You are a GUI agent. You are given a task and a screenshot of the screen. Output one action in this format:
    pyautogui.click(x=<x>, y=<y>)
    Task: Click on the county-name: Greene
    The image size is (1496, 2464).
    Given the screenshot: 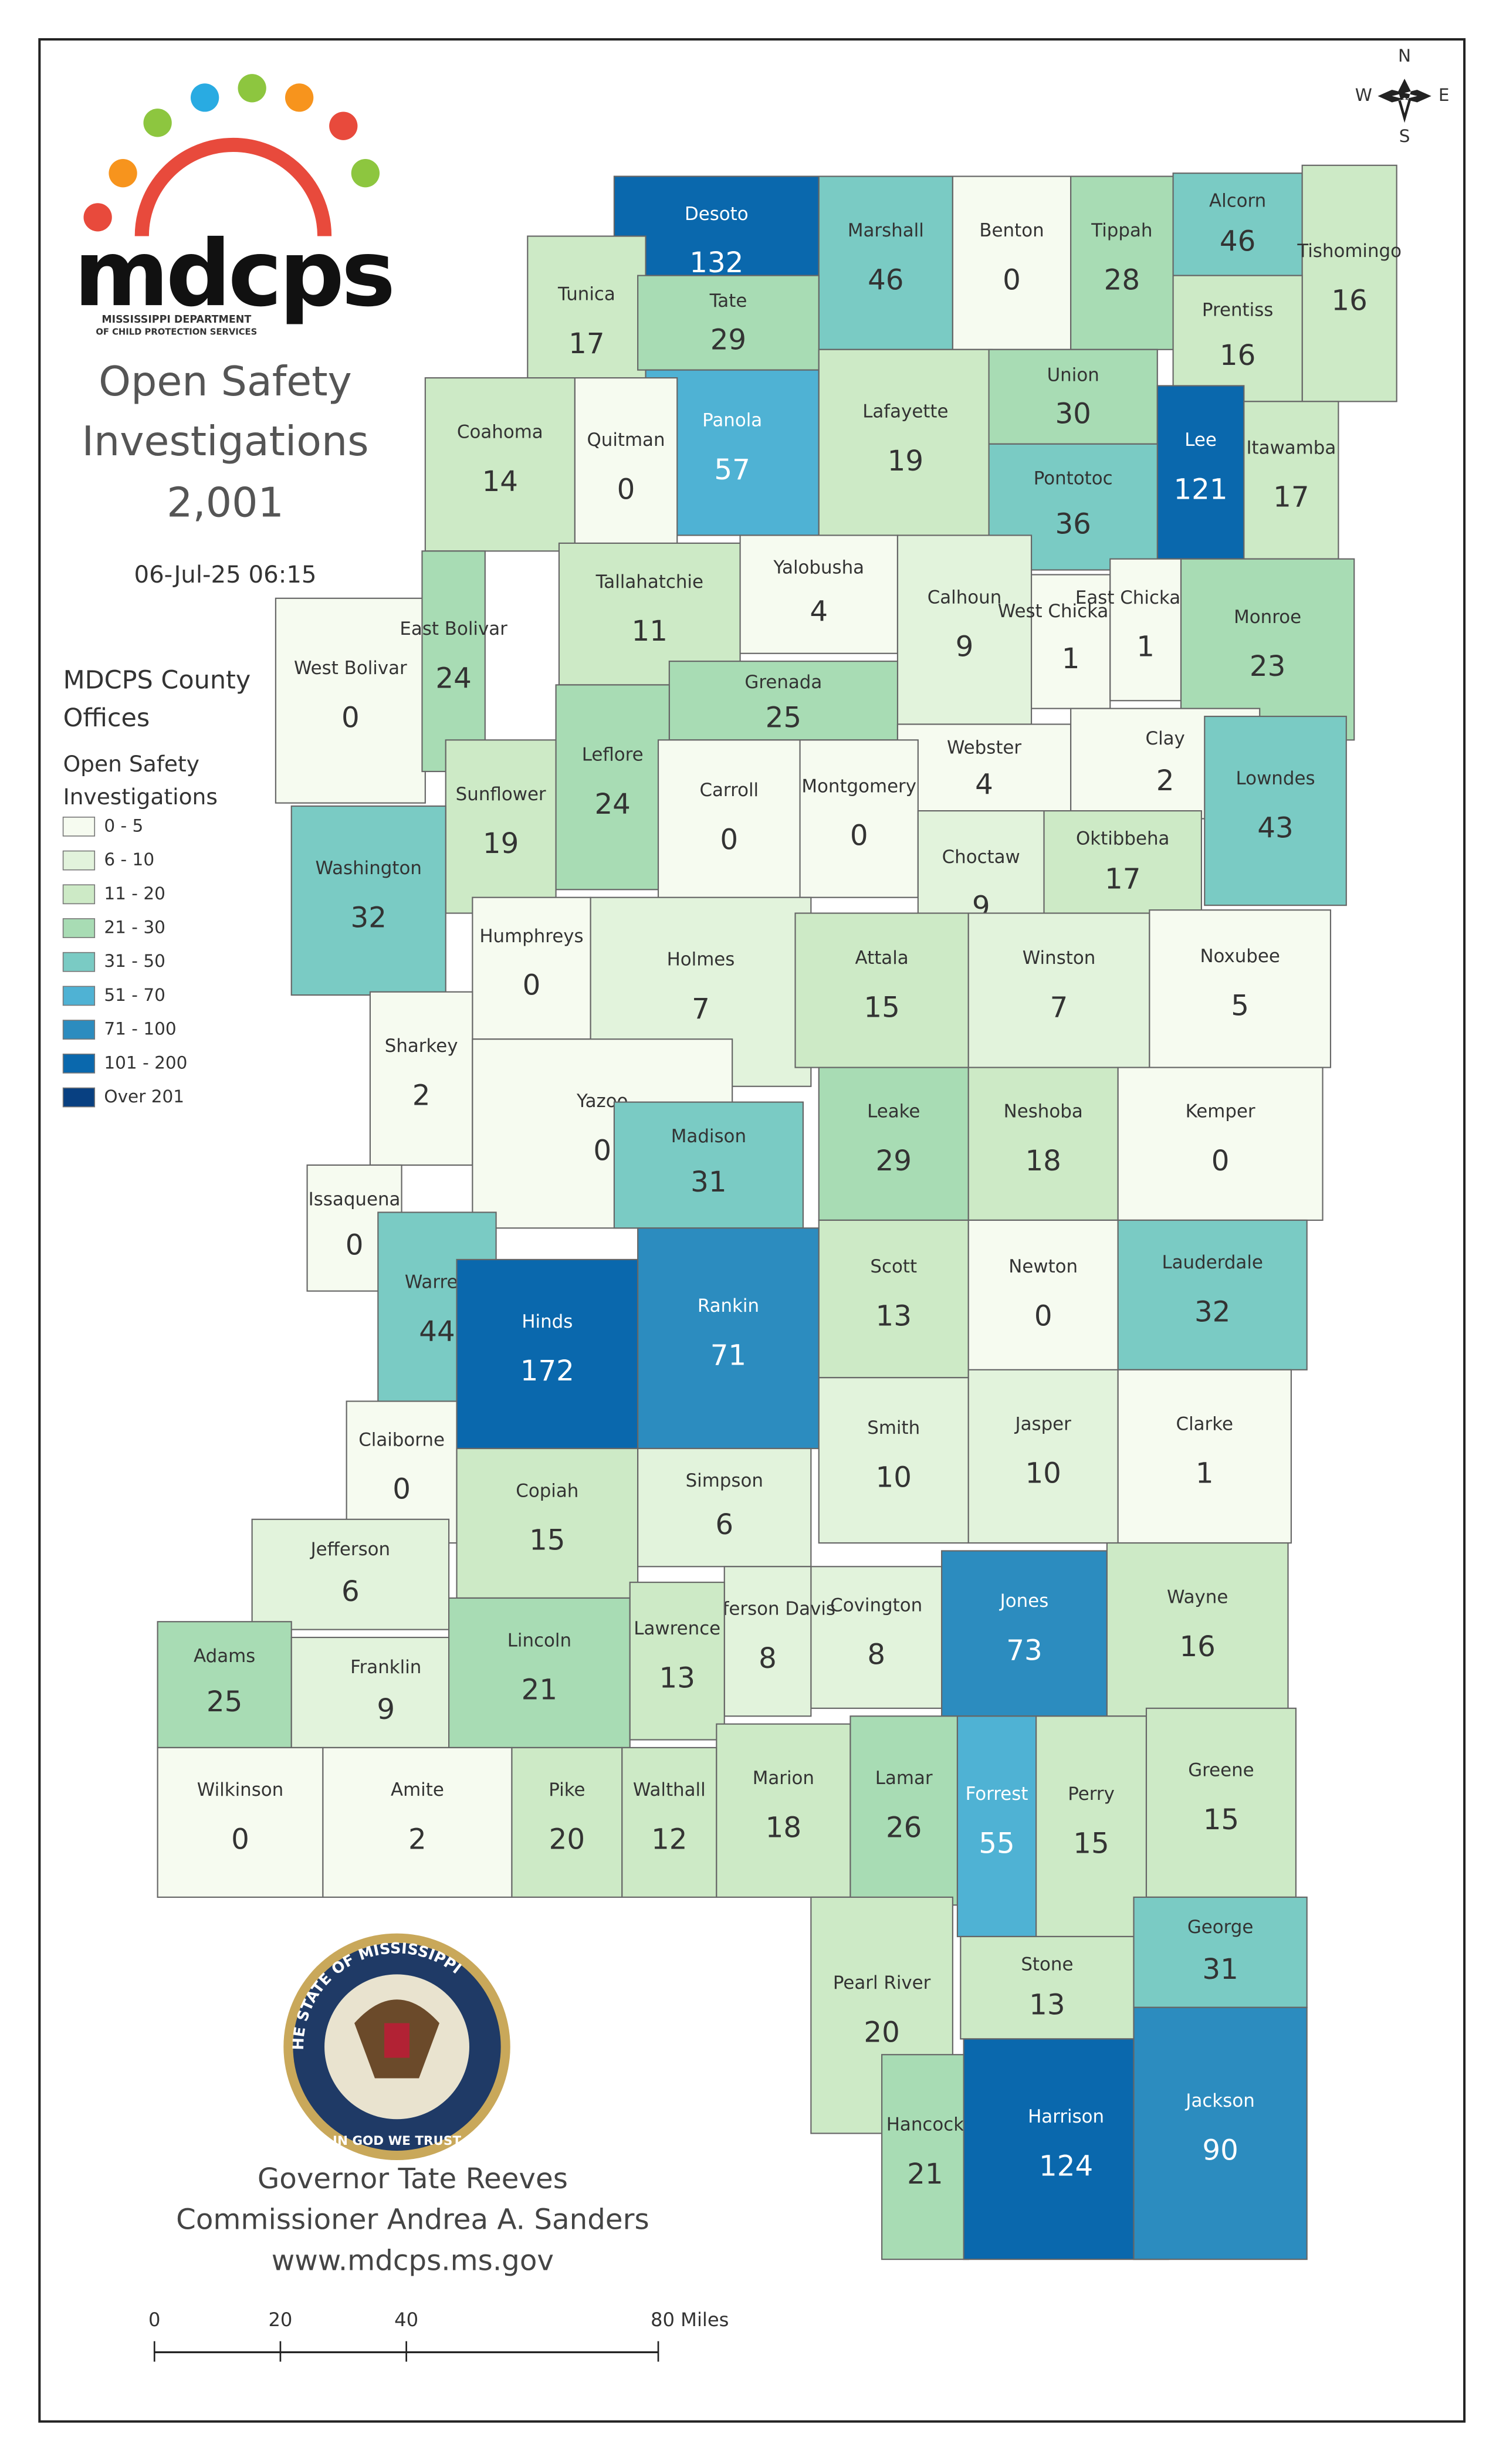 What is the action you would take?
    pyautogui.click(x=1221, y=1771)
    